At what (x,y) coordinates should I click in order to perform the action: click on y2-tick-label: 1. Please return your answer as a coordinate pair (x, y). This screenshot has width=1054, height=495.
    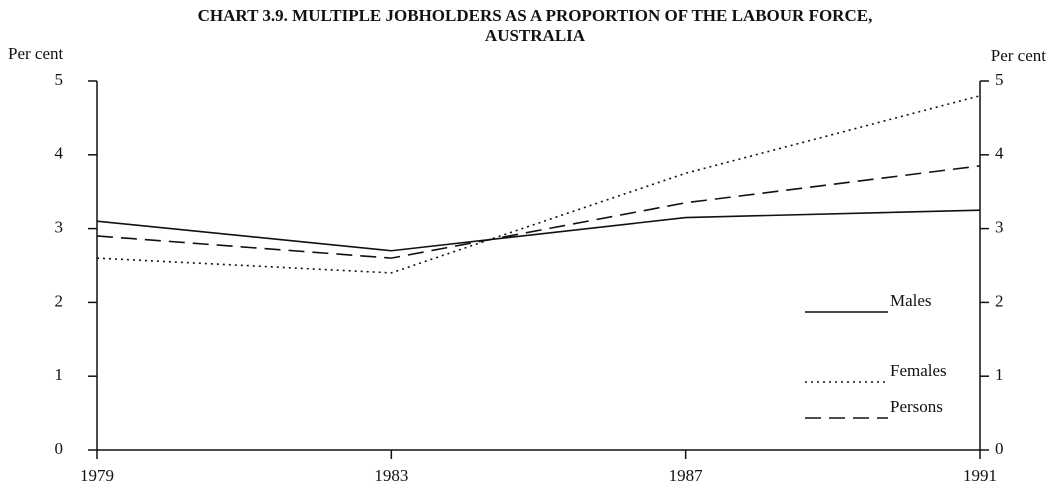
    Looking at the image, I should click on (999, 374).